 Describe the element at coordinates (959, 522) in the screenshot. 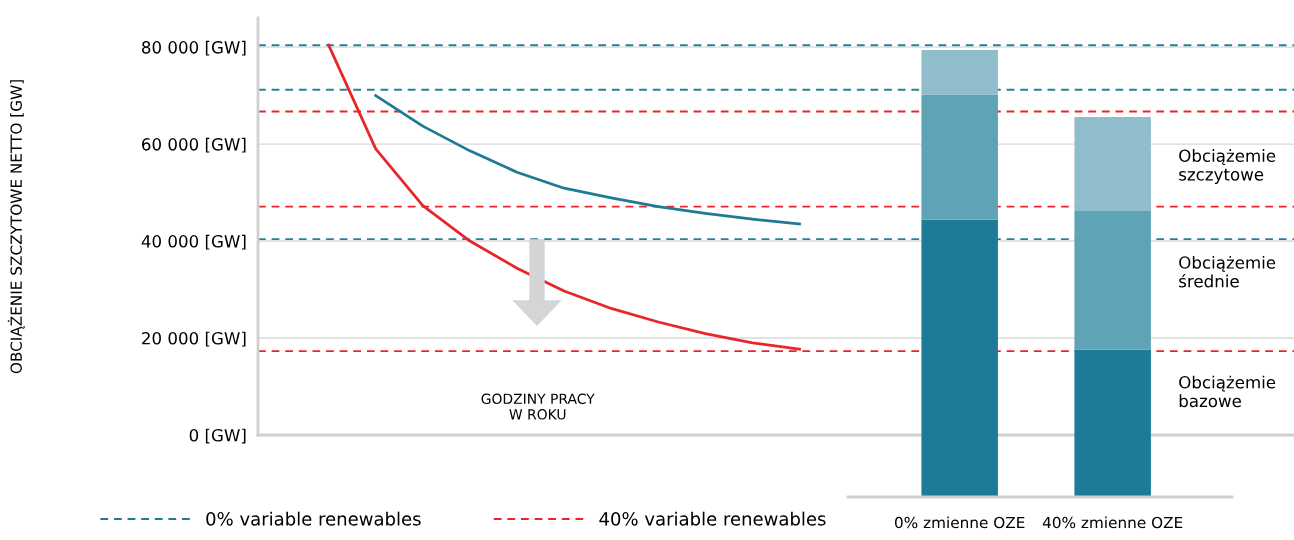

I see `x-tick-label: 0% zmienne OZE` at that location.